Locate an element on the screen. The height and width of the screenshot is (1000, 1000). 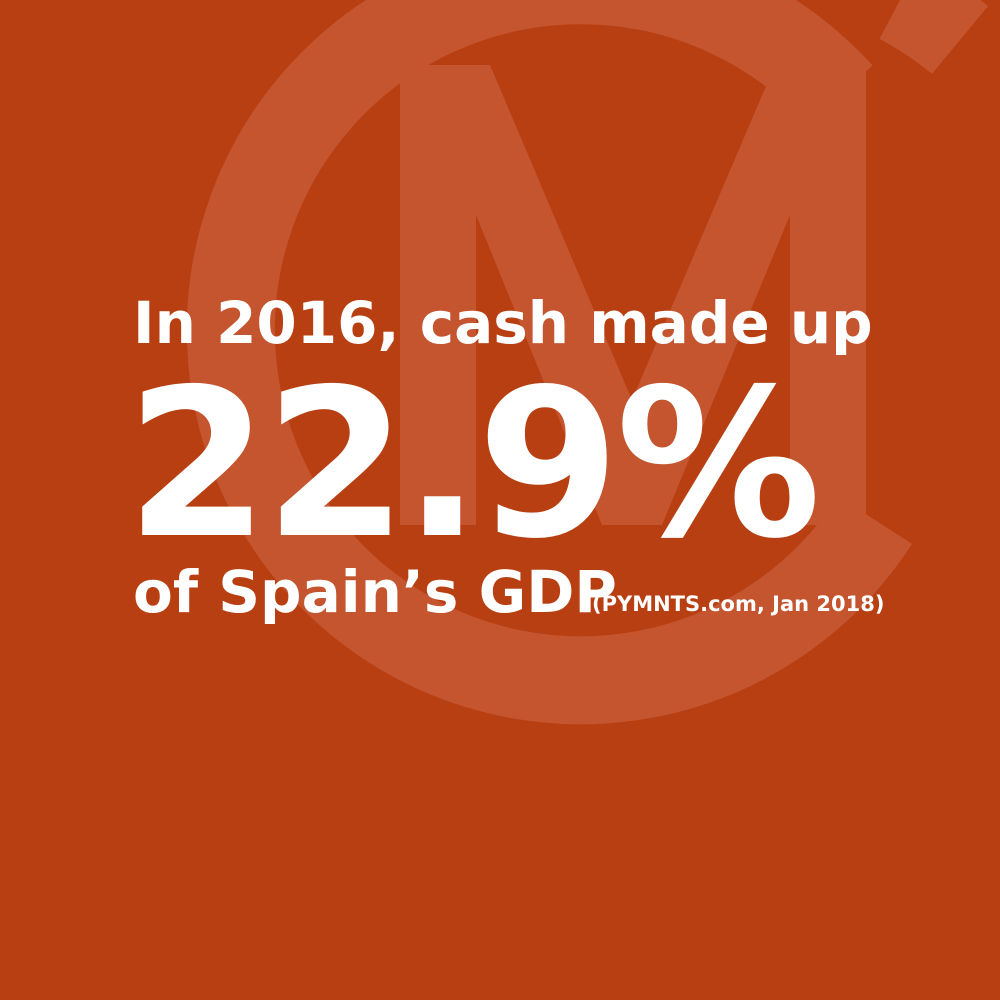
tail-text: of Spain’s GDP is located at coordinates (375, 592).